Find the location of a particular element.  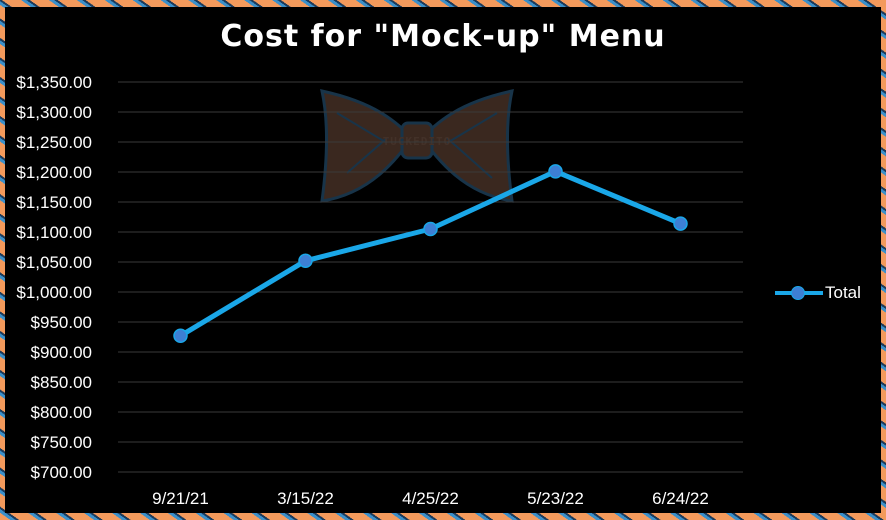

y-tick-label: $800.00 is located at coordinates (61, 412).